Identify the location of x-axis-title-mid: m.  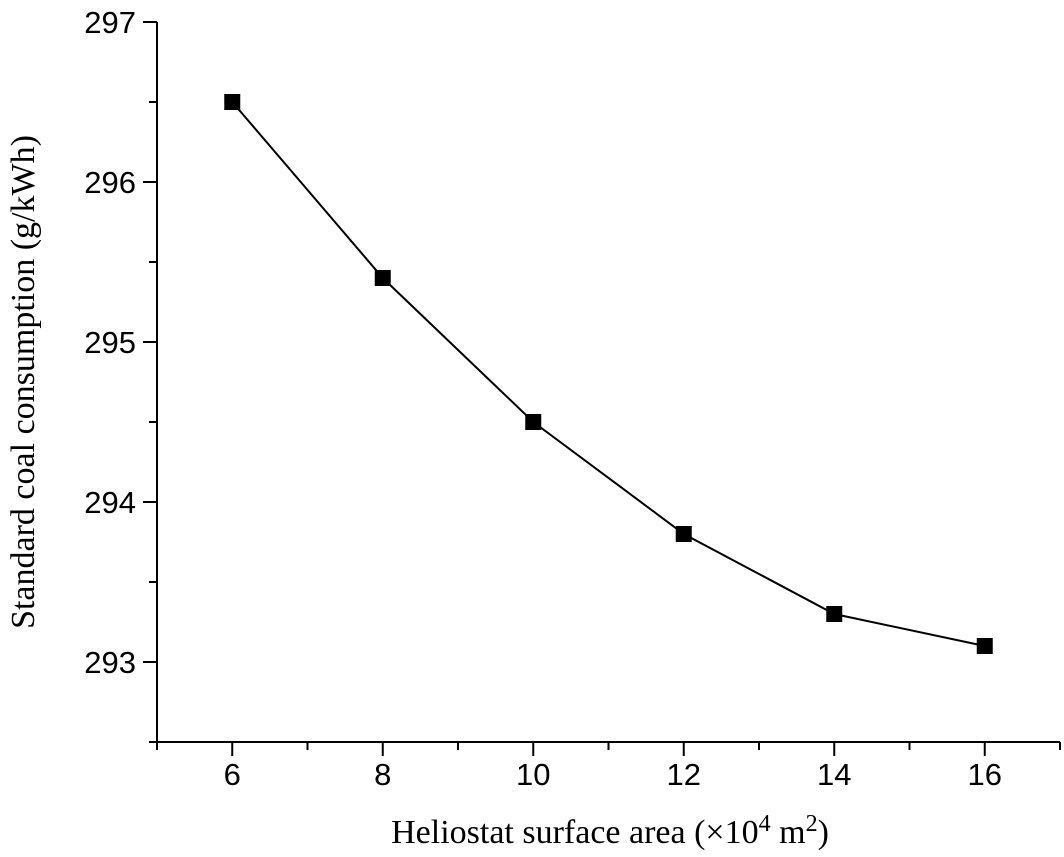
(788, 832).